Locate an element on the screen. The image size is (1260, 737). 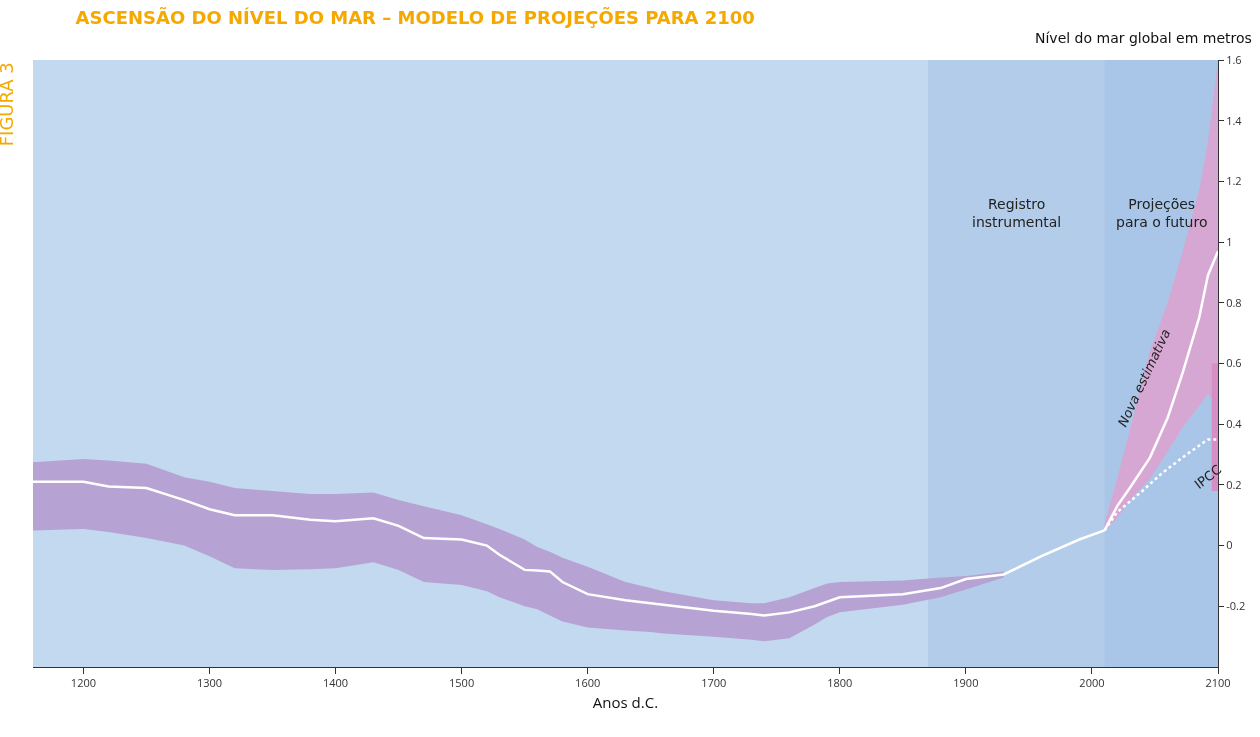
y-tick-label: 1.2 is located at coordinates (1234, 181).